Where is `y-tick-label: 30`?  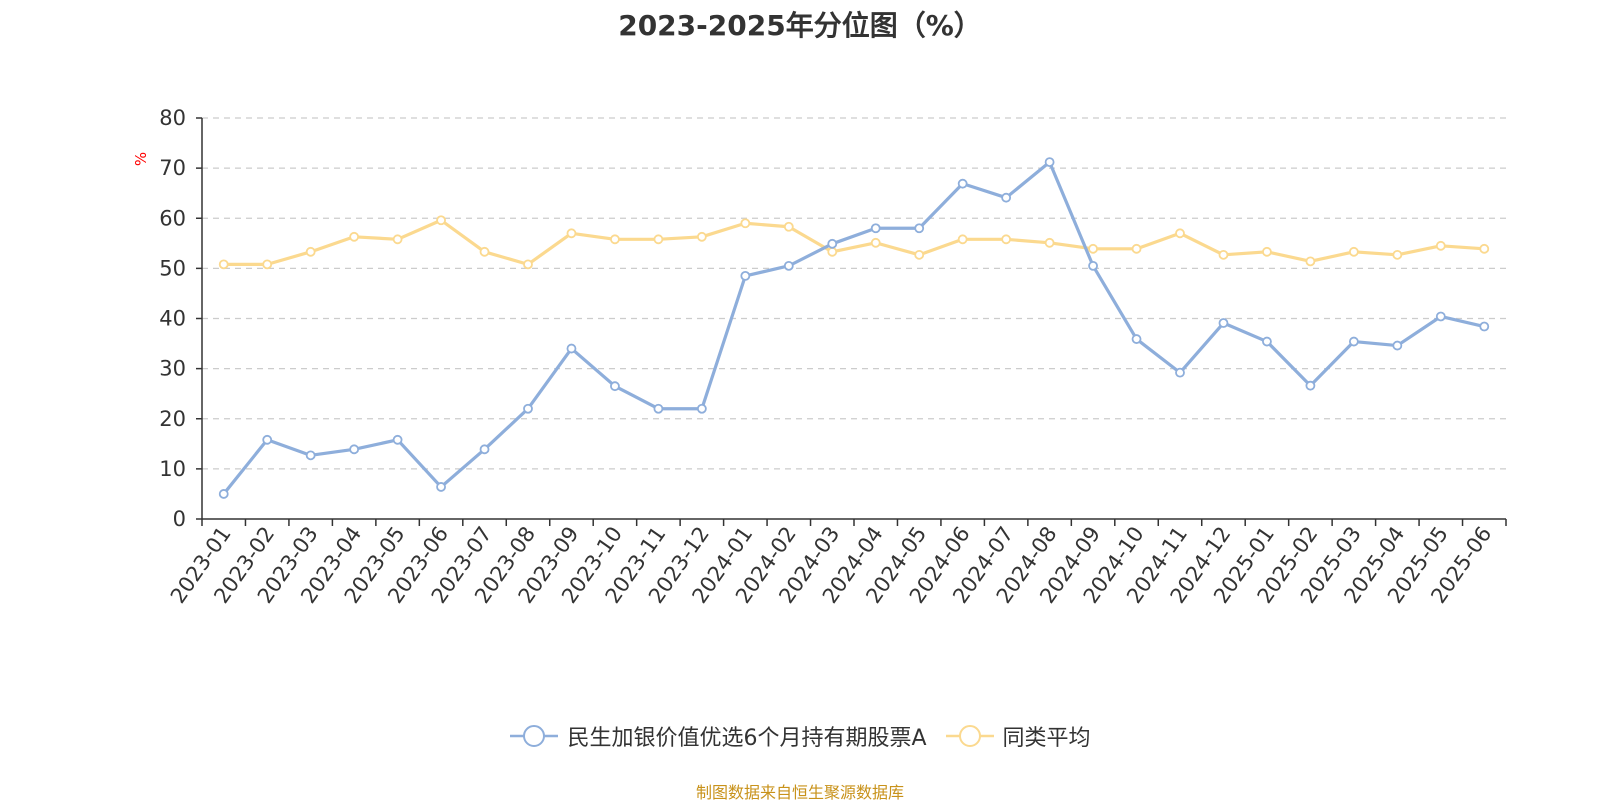 y-tick-label: 30 is located at coordinates (172, 369).